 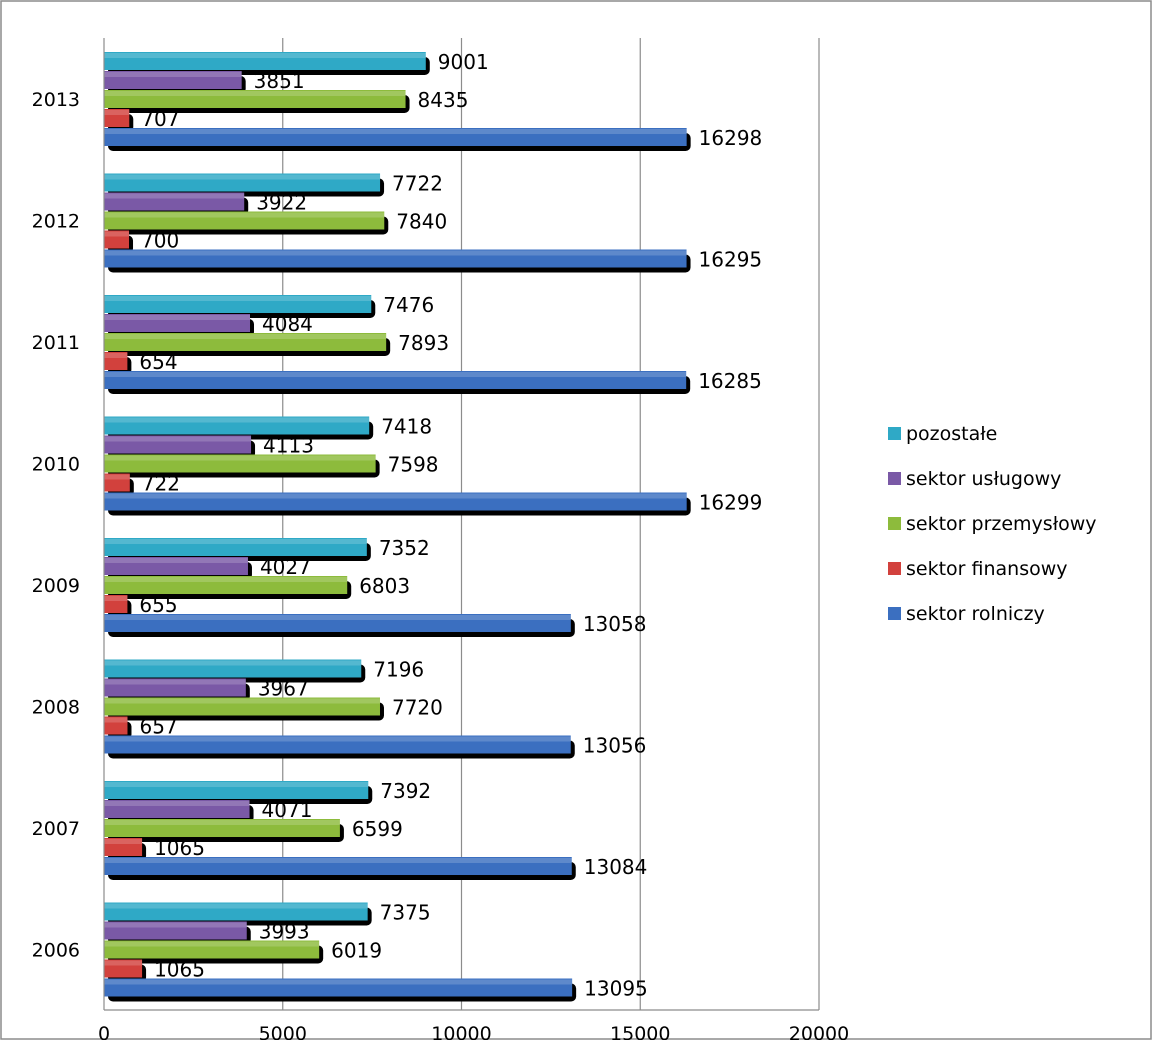 I want to click on data-label: 7196, so click(x=398, y=670).